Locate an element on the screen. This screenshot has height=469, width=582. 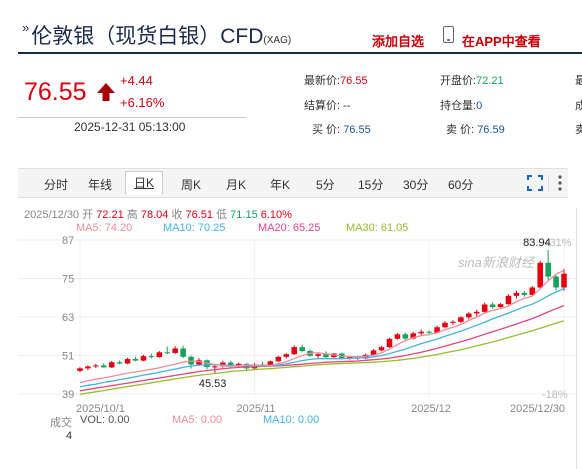
title-symbol: (XAG) is located at coordinates (277, 40).